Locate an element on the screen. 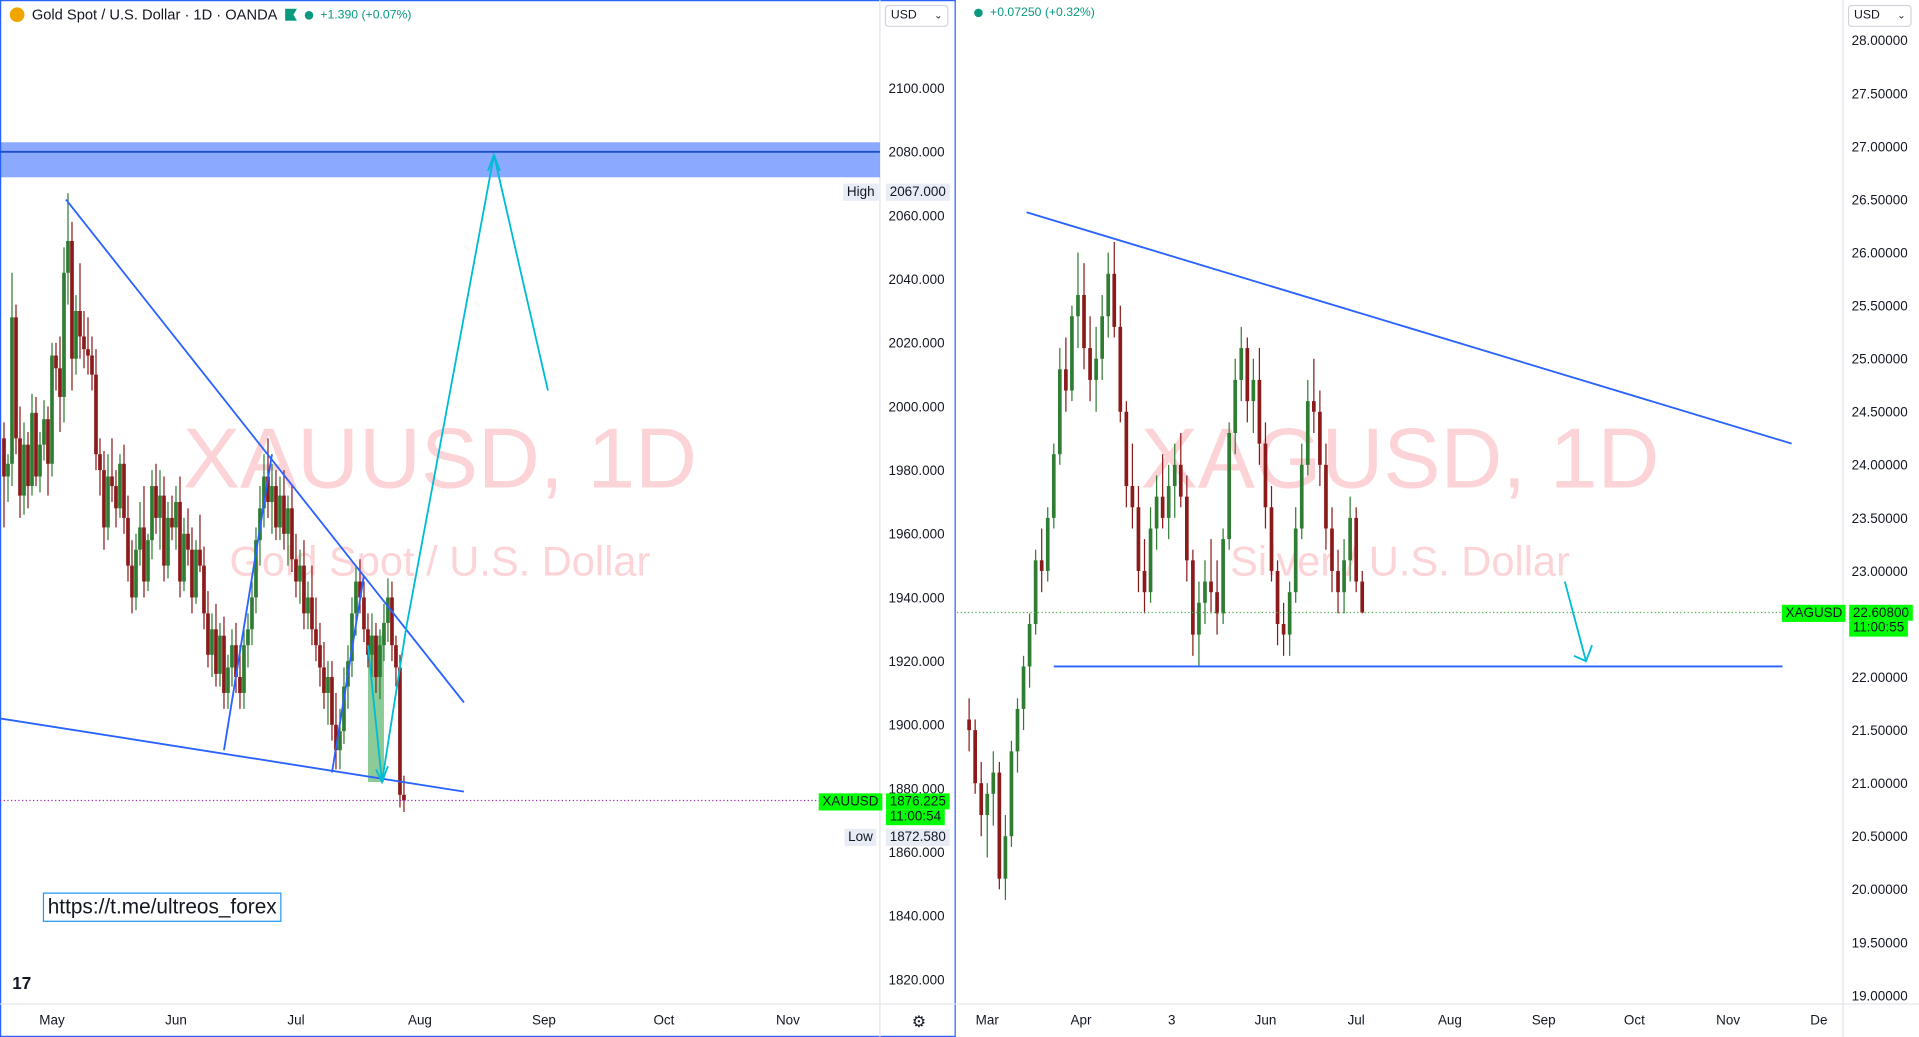 The width and height of the screenshot is (1919, 1037). gold-price-change: +1.390 (+0.07%) is located at coordinates (366, 14).